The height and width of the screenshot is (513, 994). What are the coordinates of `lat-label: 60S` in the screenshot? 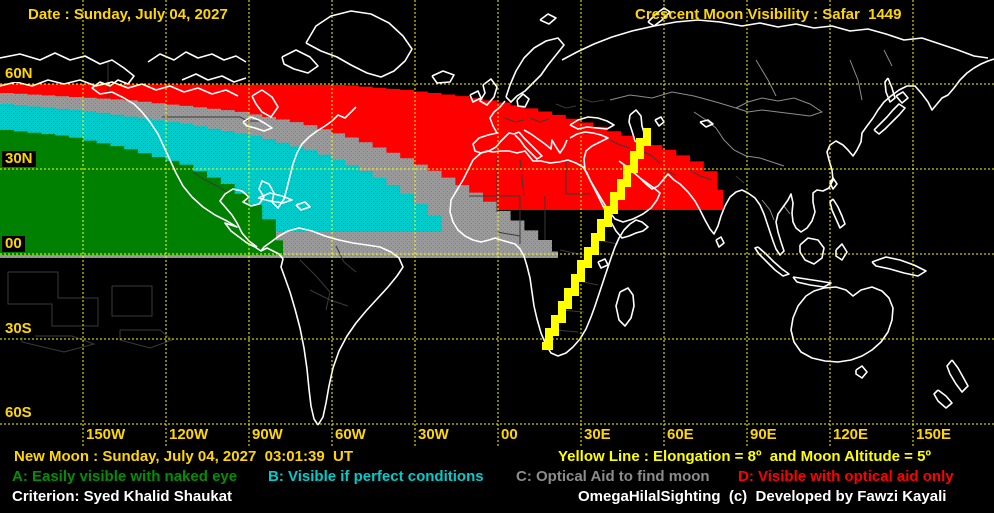 It's located at (18, 413).